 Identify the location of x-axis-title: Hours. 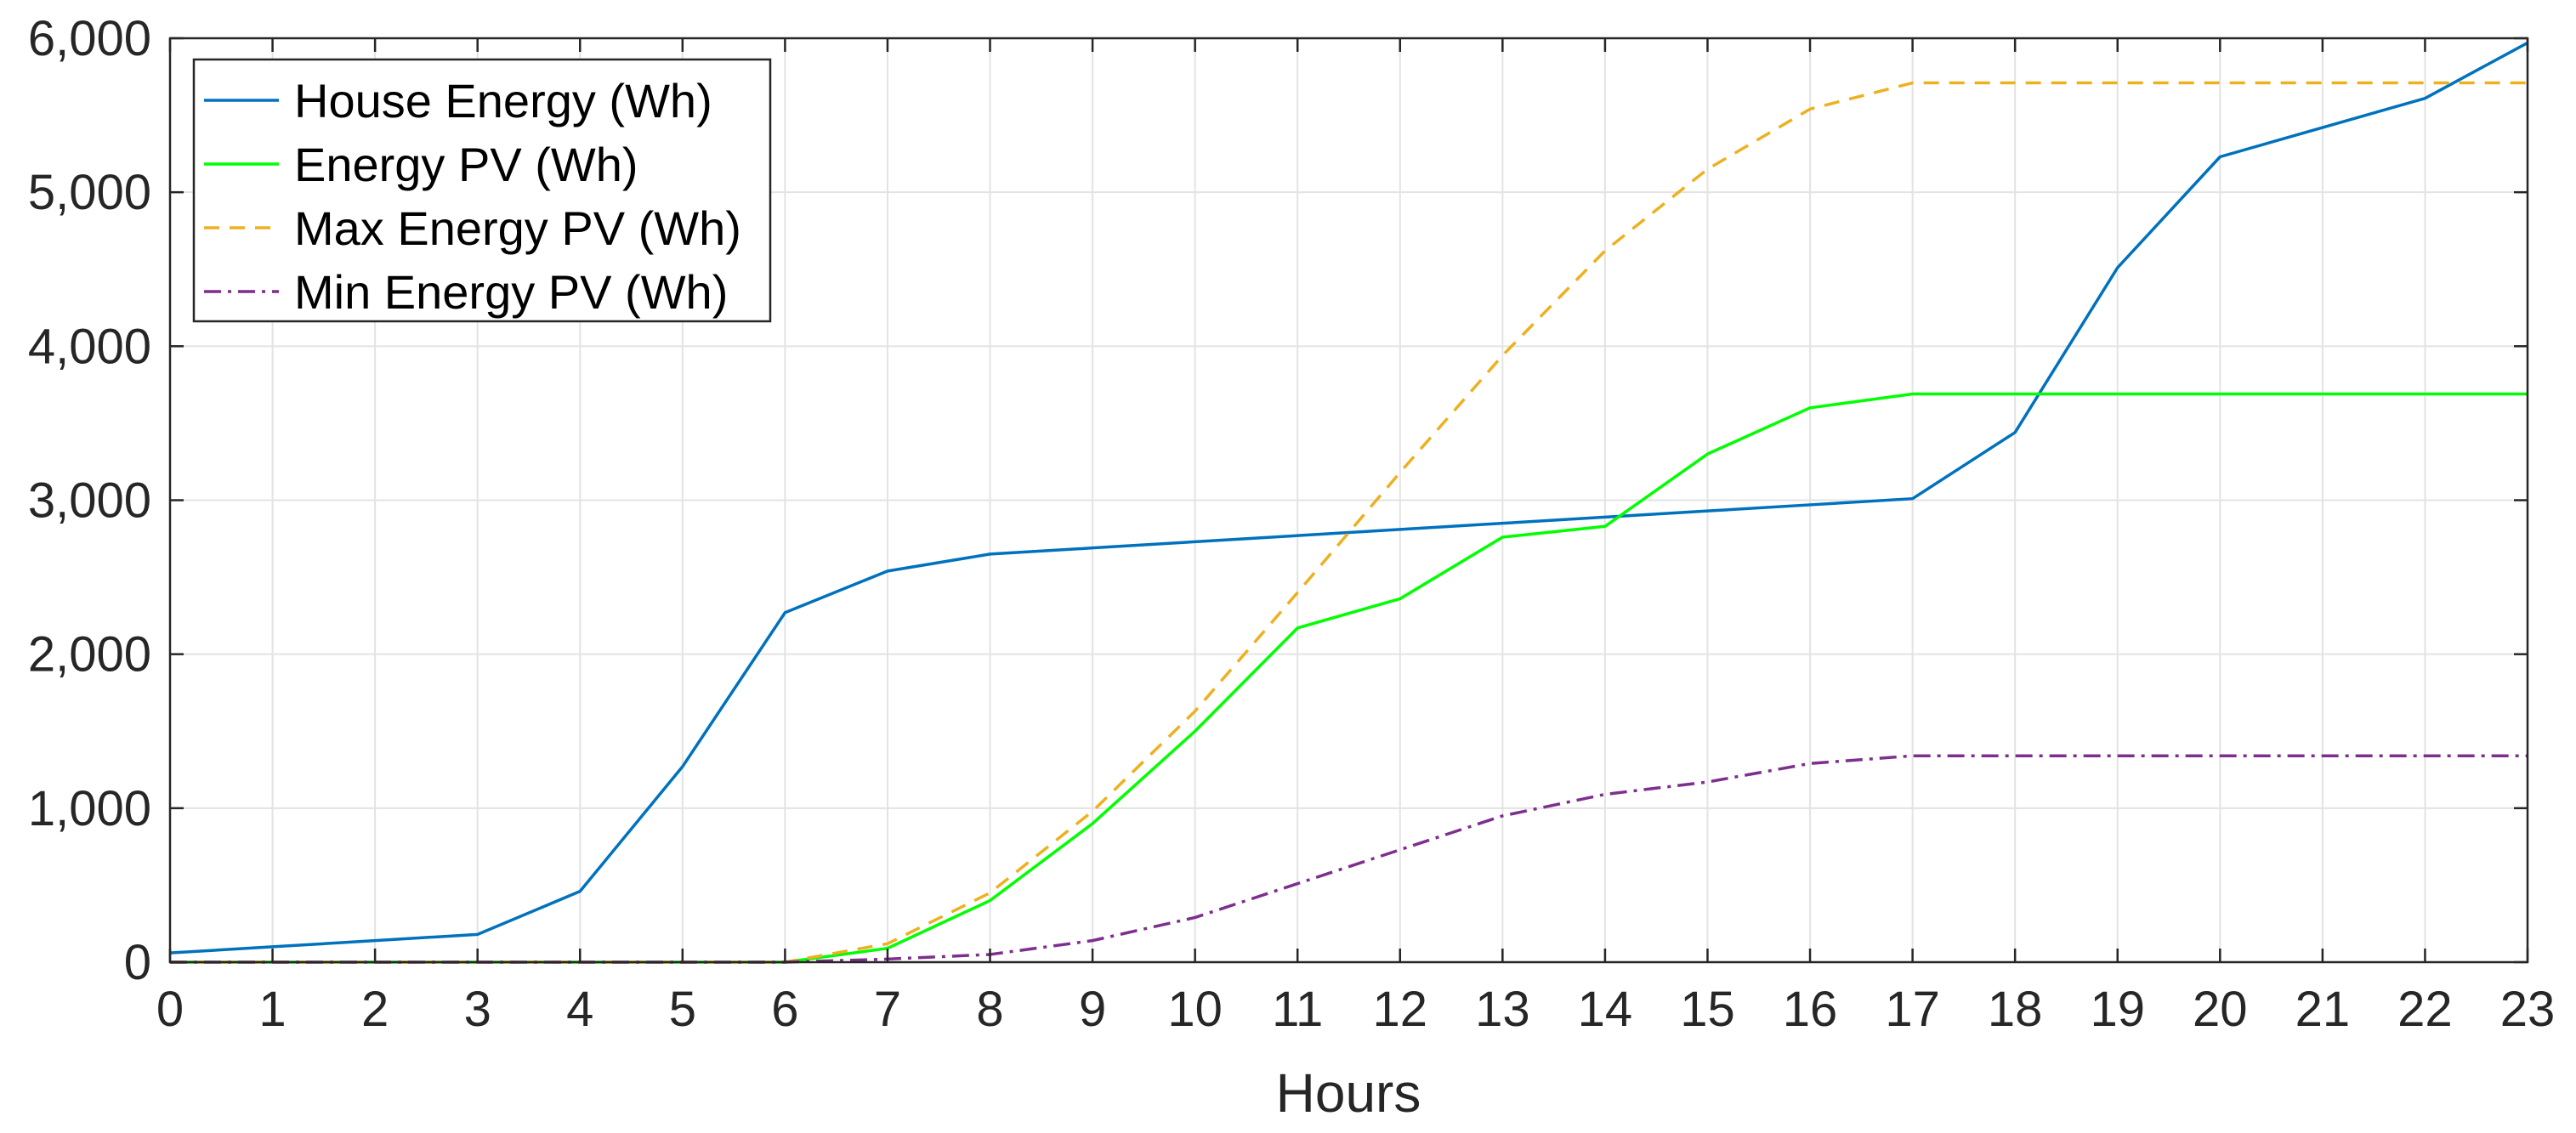
(1349, 1093).